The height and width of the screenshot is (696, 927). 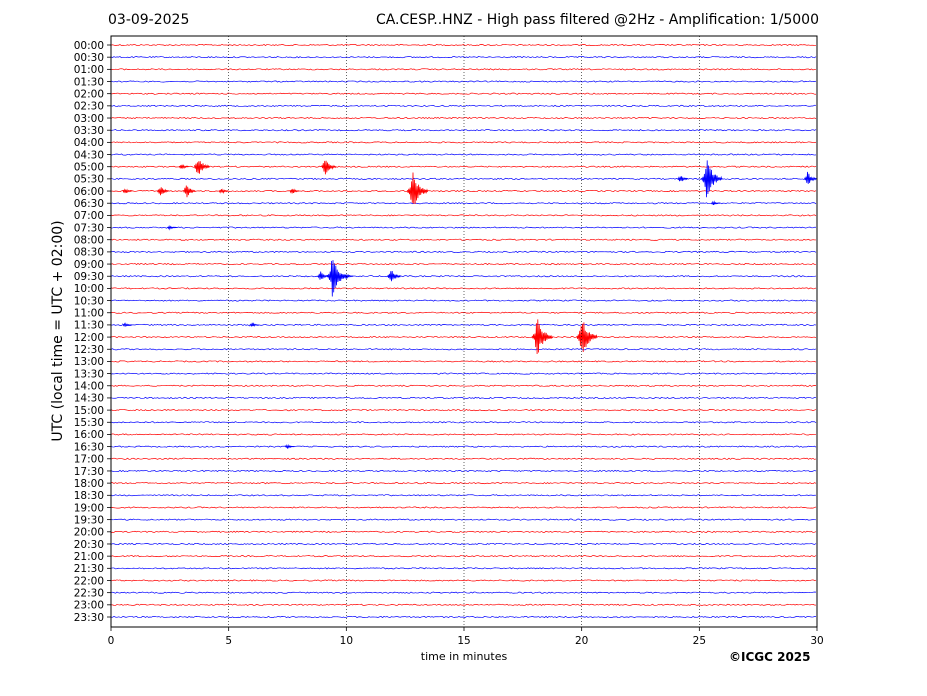 I want to click on y-tick-label: 03:30, so click(x=89, y=131).